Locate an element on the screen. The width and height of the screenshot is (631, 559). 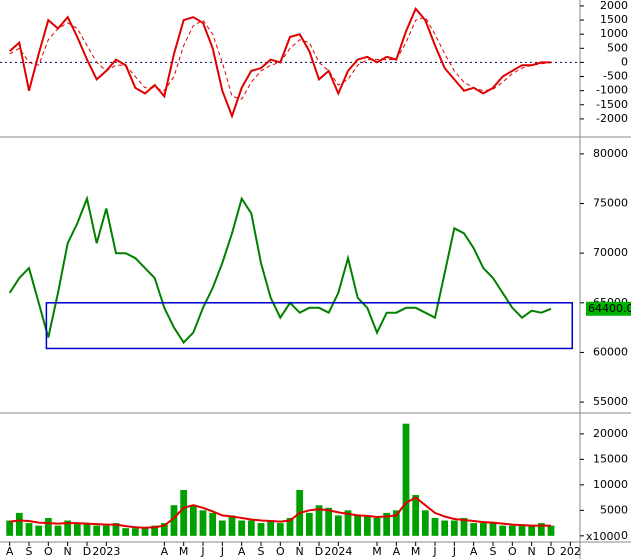
y-tick-label: -2000 is located at coordinates (612, 118).